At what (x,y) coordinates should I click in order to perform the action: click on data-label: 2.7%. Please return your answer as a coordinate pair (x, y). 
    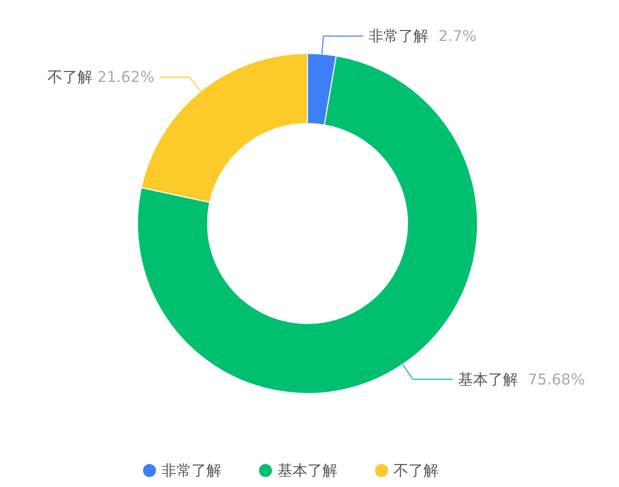
    Looking at the image, I should click on (457, 36).